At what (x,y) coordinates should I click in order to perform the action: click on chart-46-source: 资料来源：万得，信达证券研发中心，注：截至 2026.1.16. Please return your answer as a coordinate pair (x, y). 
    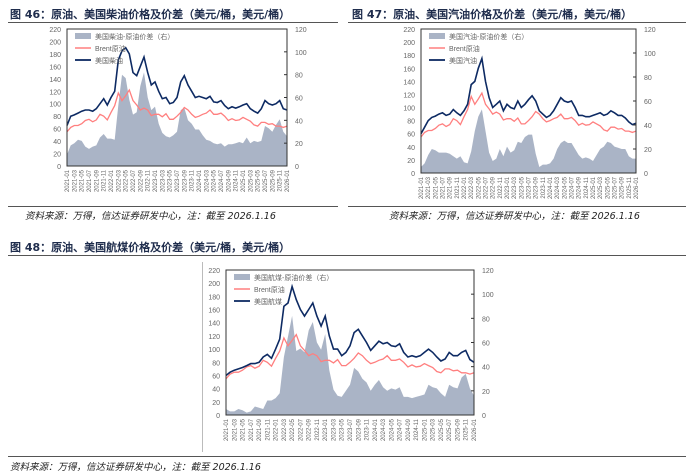
    Looking at the image, I should click on (150, 216).